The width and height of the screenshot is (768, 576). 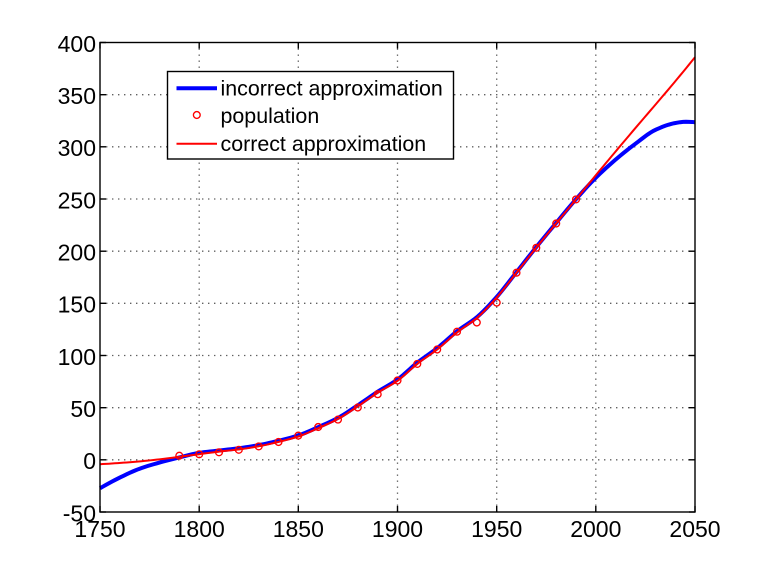 I want to click on svg-text: 350, so click(x=77, y=96).